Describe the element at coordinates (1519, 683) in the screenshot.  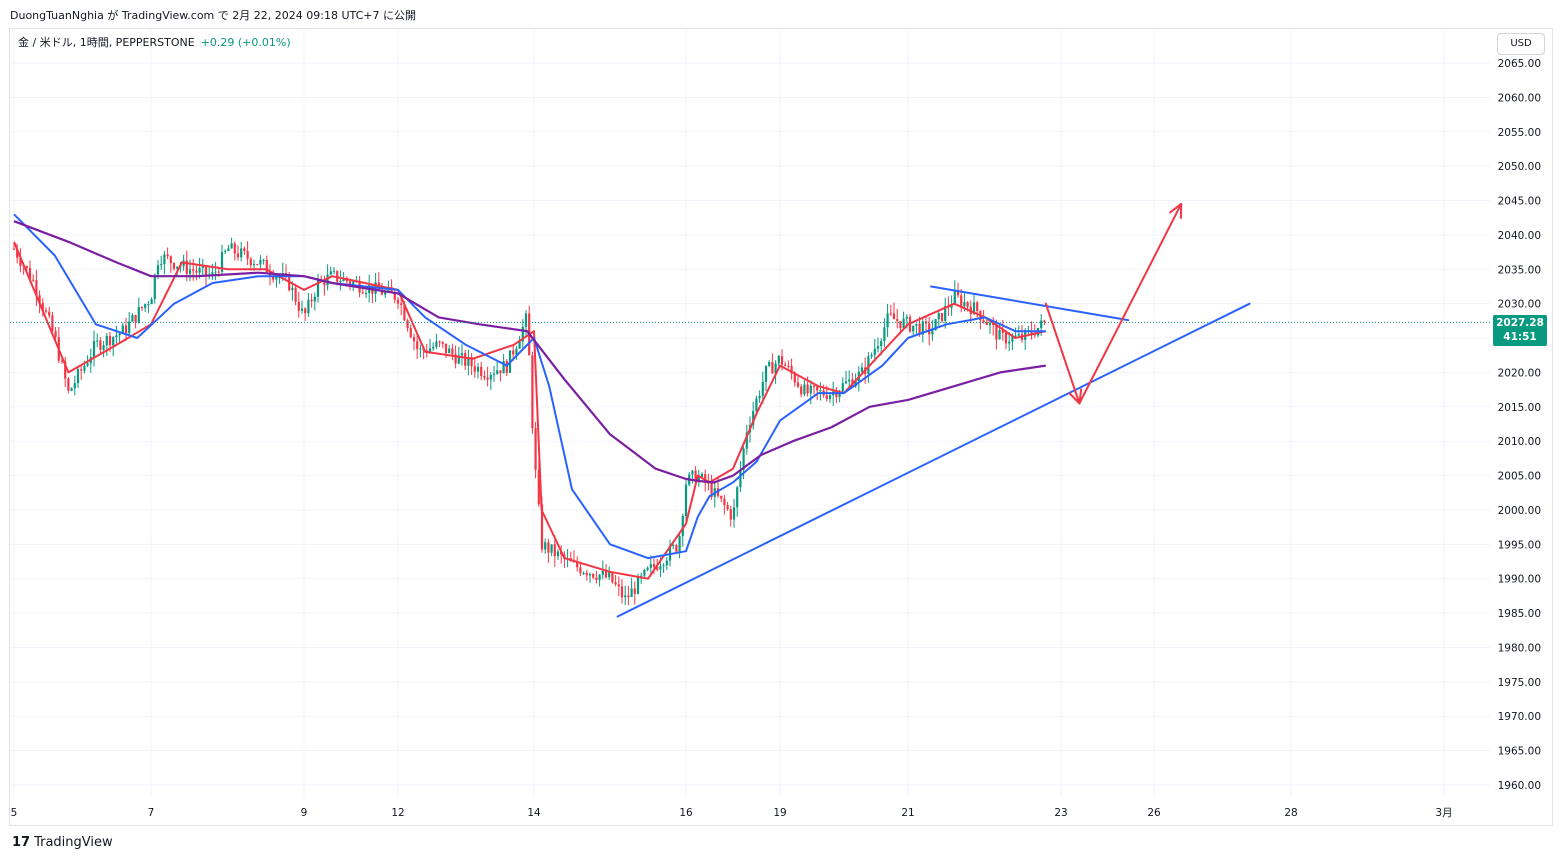
I see `y-tick-label: 1975.00` at that location.